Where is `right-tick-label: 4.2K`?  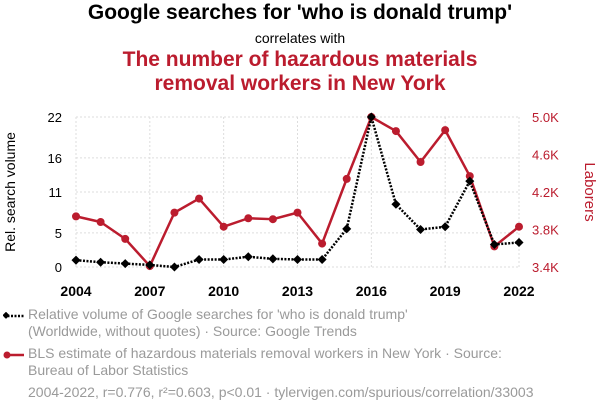 right-tick-label: 4.2K is located at coordinates (545, 192).